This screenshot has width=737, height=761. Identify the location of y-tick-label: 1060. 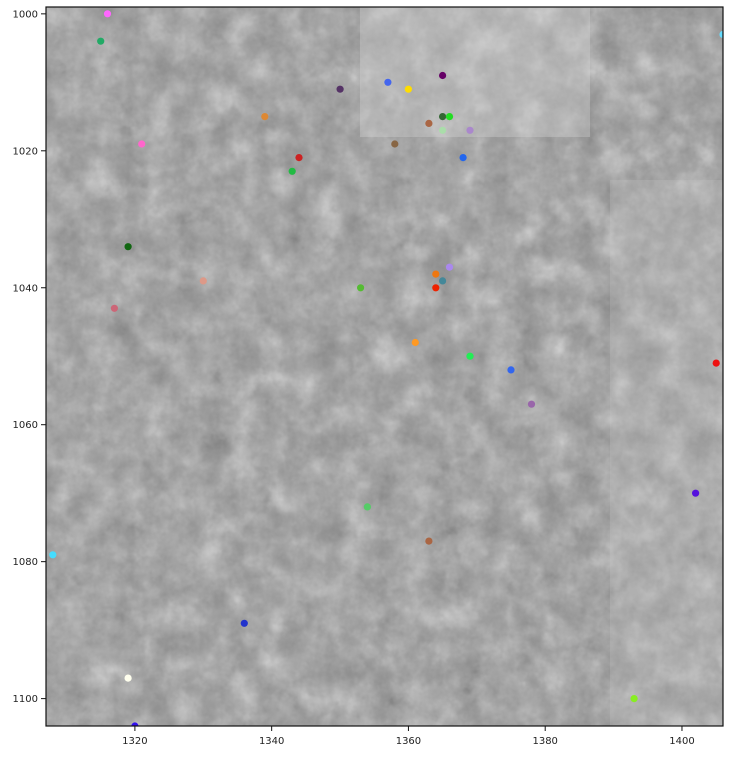
(25, 425).